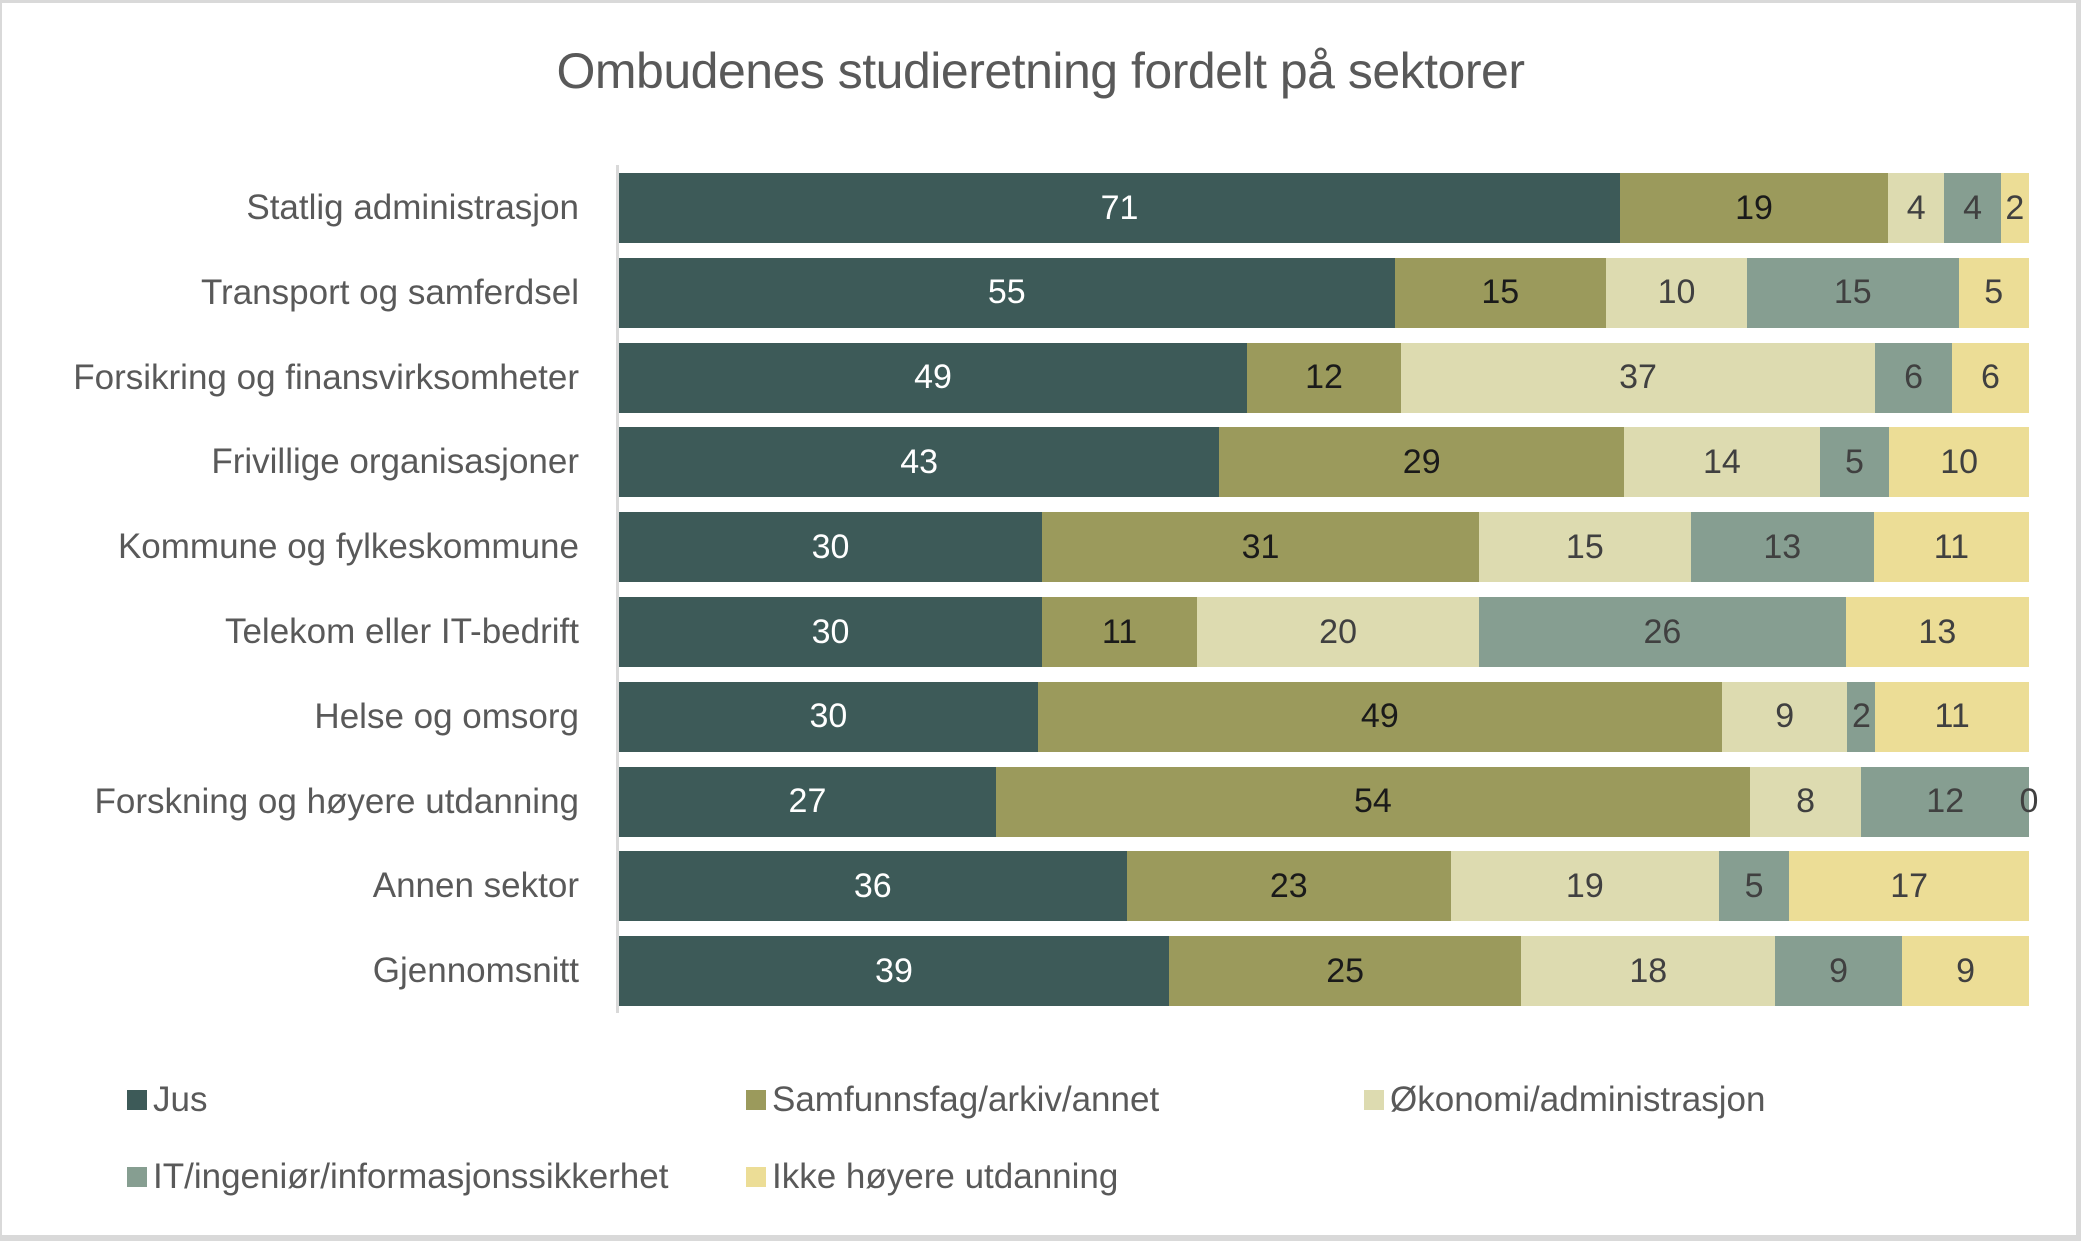 This screenshot has width=2081, height=1241. What do you see at coordinates (1584, 886) in the screenshot?
I see `bar-segment: 19` at bounding box center [1584, 886].